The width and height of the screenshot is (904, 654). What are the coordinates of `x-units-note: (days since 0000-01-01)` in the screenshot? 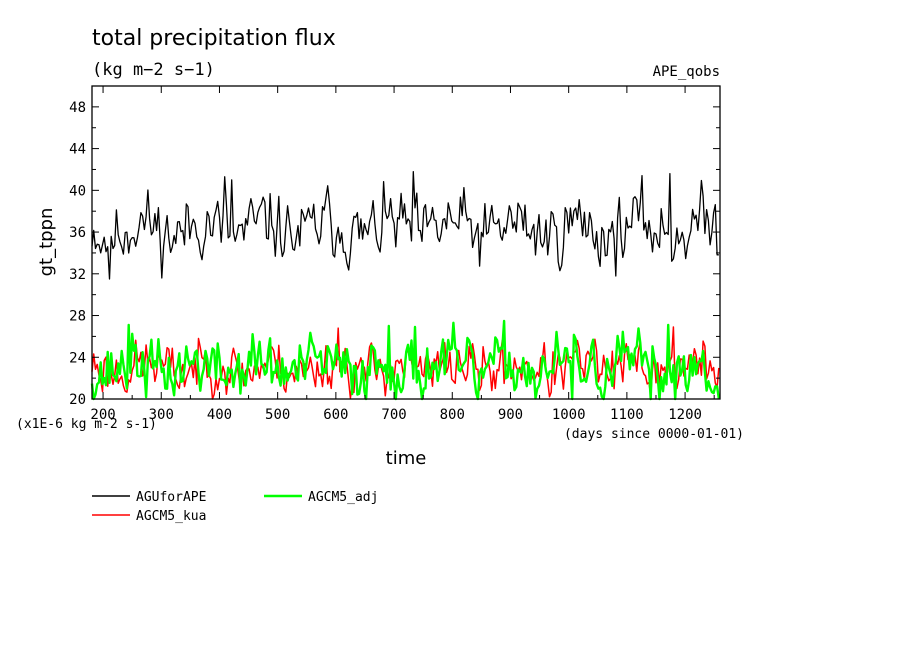 It's located at (654, 434).